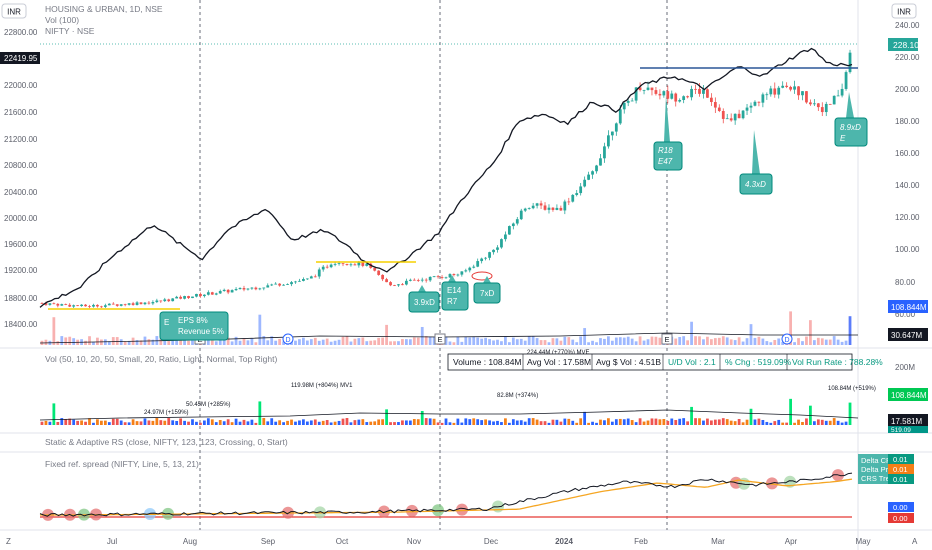  What do you see at coordinates (850, 127) in the screenshot?
I see `svg-text: 8.9xD` at bounding box center [850, 127].